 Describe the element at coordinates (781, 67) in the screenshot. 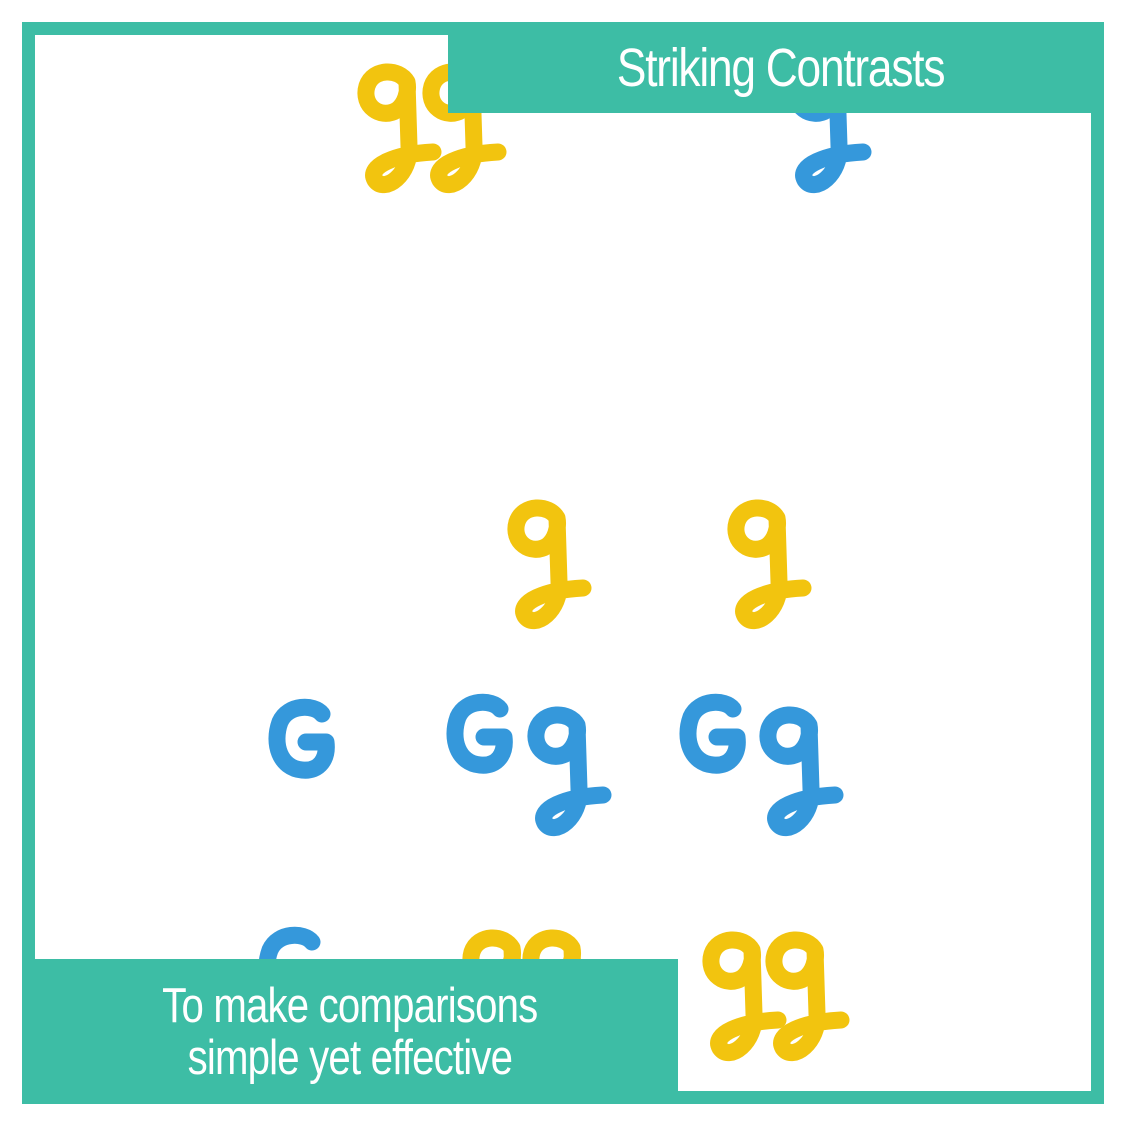

I see `page-title: Striking Contrasts` at that location.